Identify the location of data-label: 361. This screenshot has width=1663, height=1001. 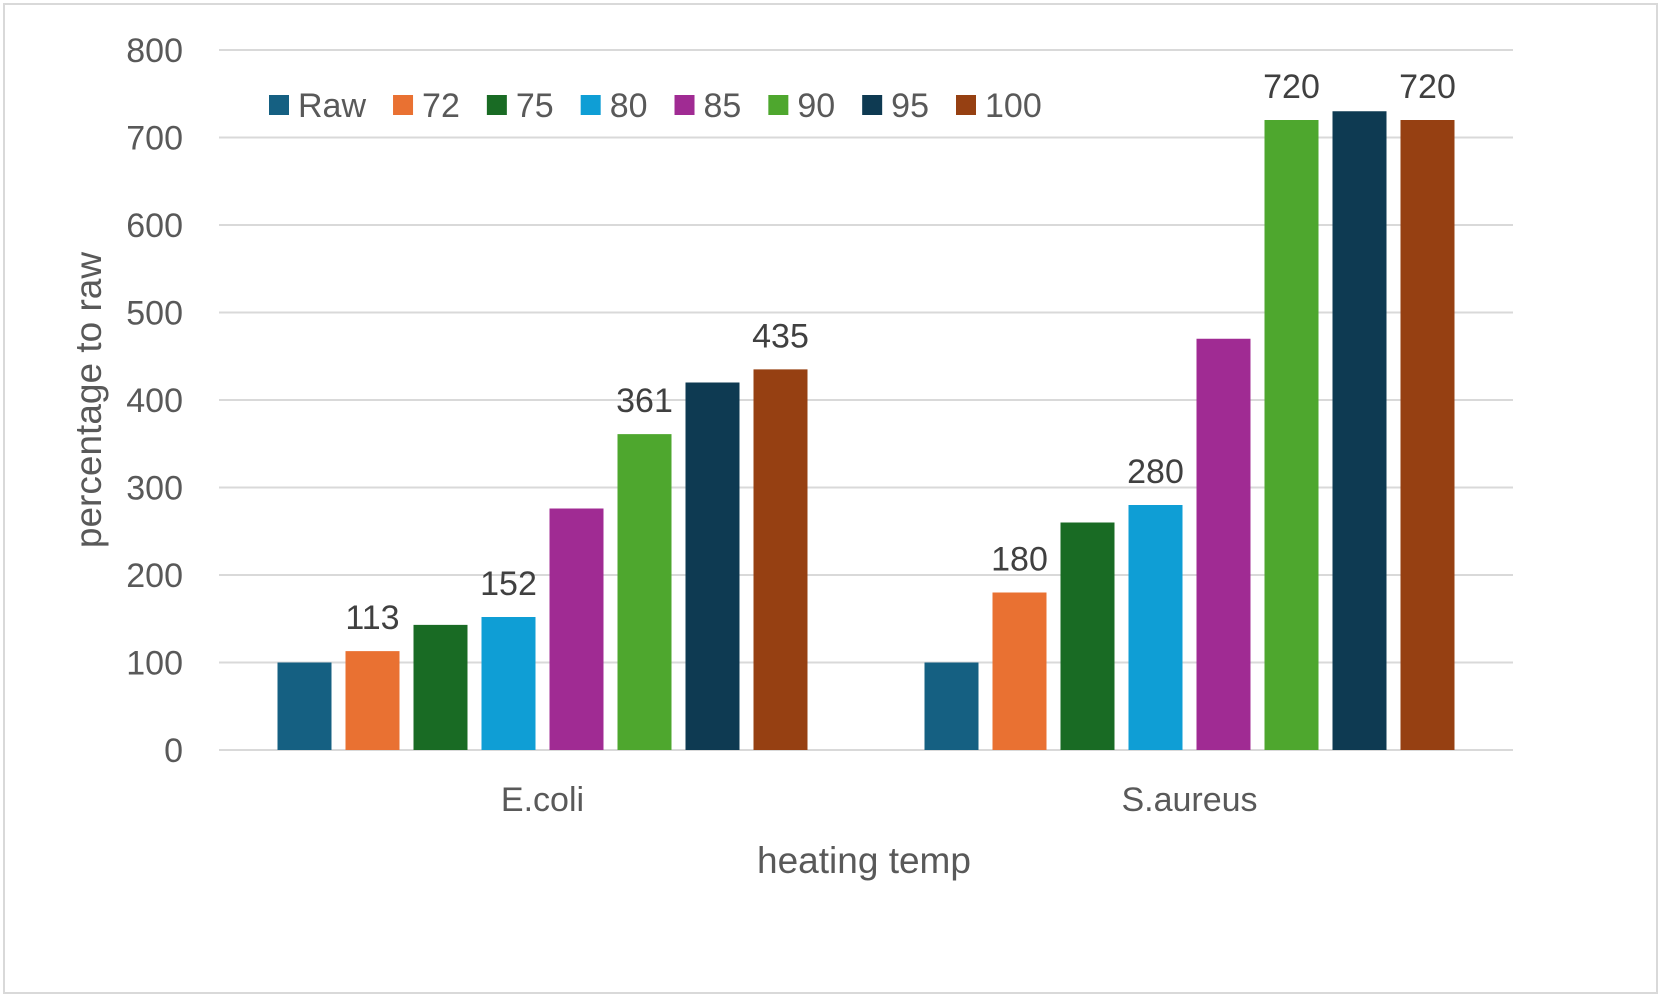
(644, 401).